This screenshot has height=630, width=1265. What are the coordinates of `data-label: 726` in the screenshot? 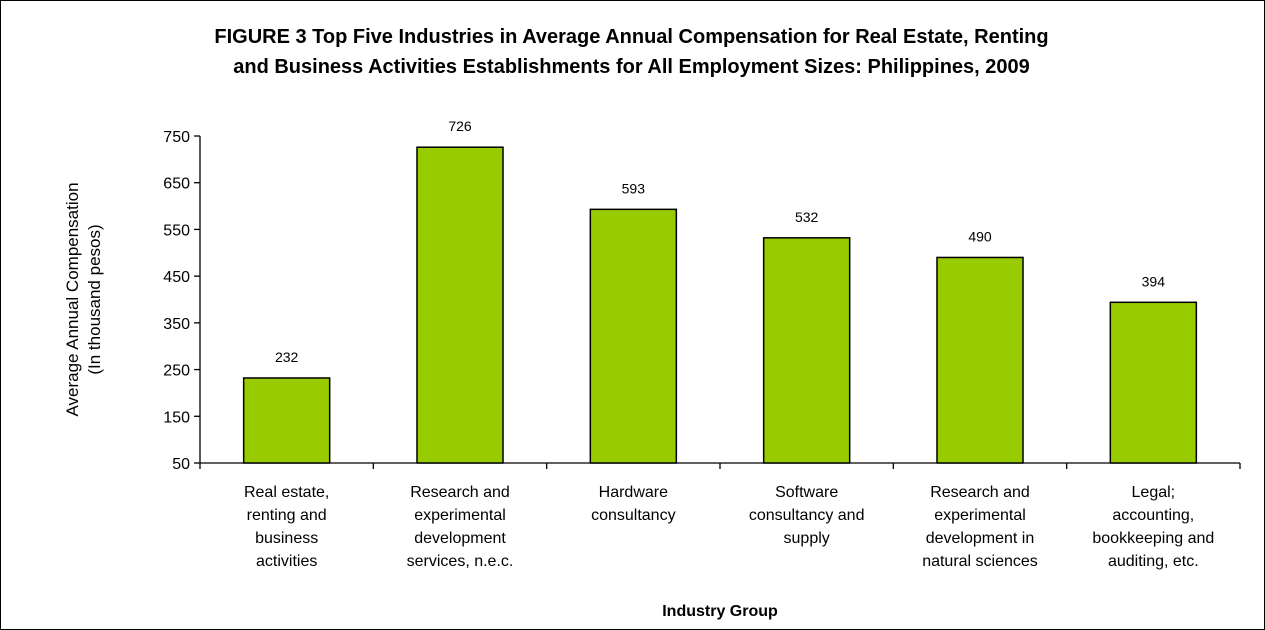 It's located at (460, 126).